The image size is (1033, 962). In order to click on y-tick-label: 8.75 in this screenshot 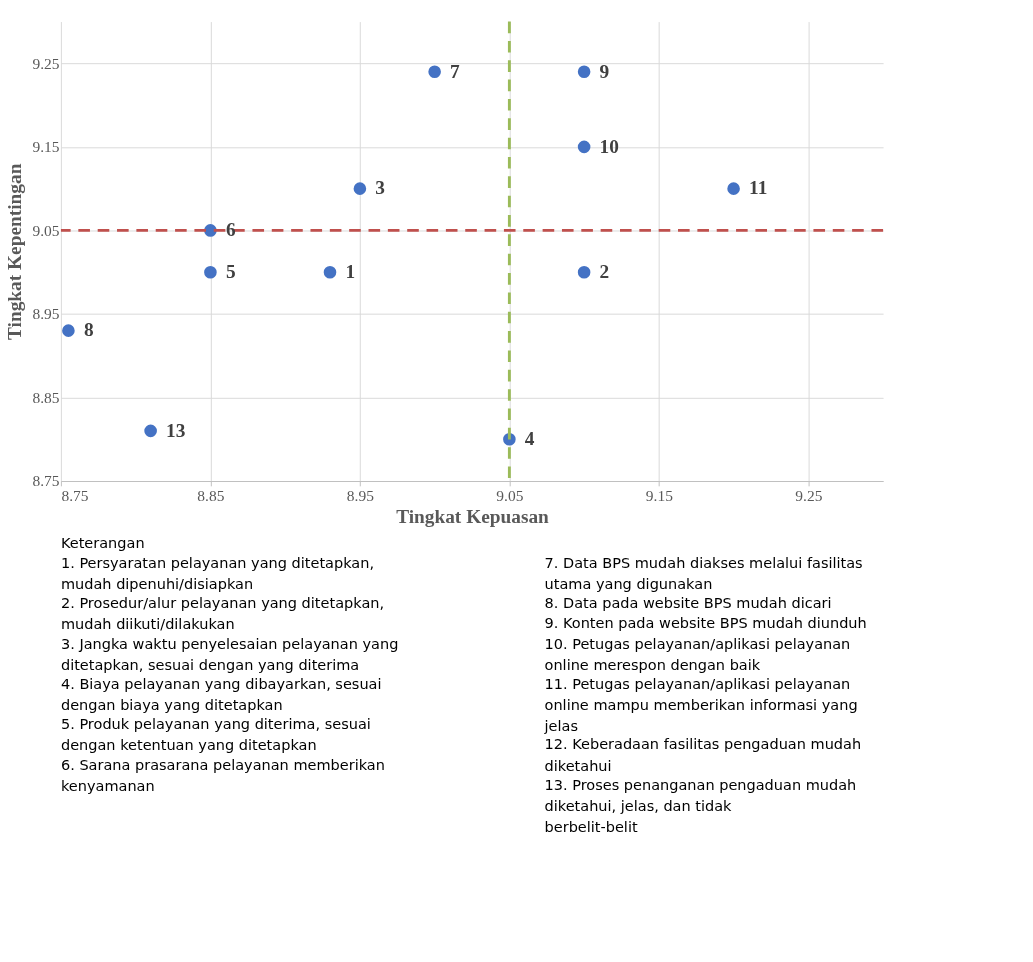, I will do `click(46, 481)`.